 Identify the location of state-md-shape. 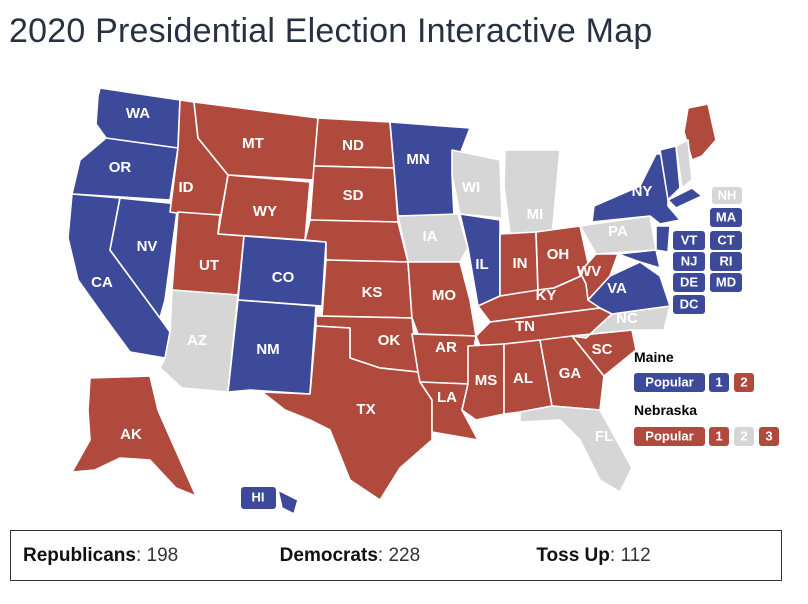
(639, 259).